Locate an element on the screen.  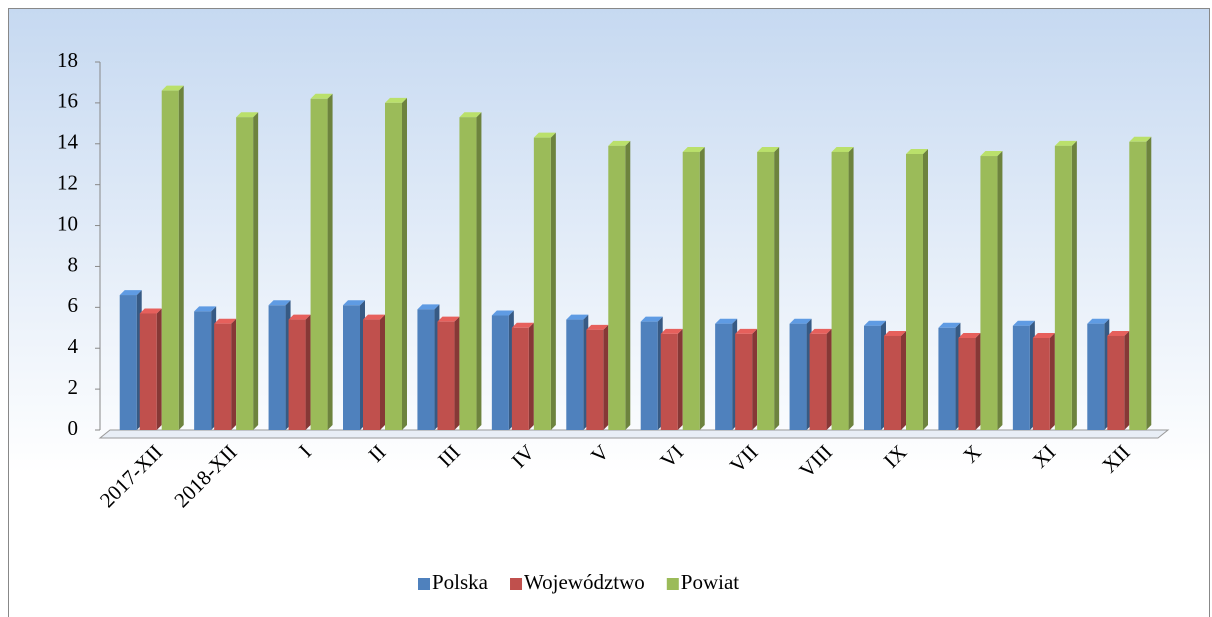
y-tick-label: 4 is located at coordinates (73, 346).